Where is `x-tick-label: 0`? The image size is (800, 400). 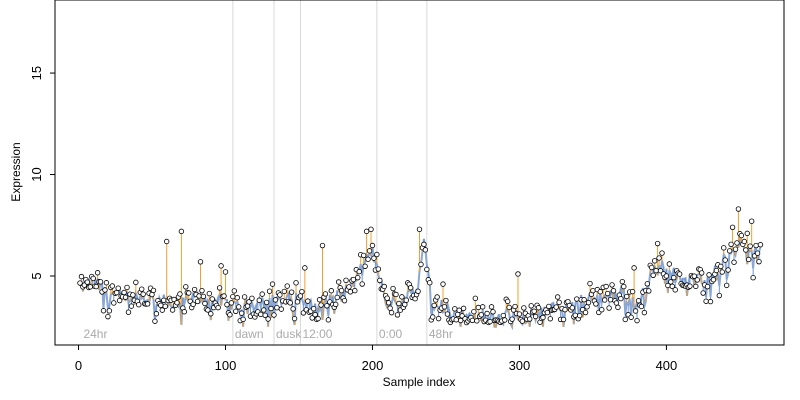 x-tick-label: 0 is located at coordinates (78, 365).